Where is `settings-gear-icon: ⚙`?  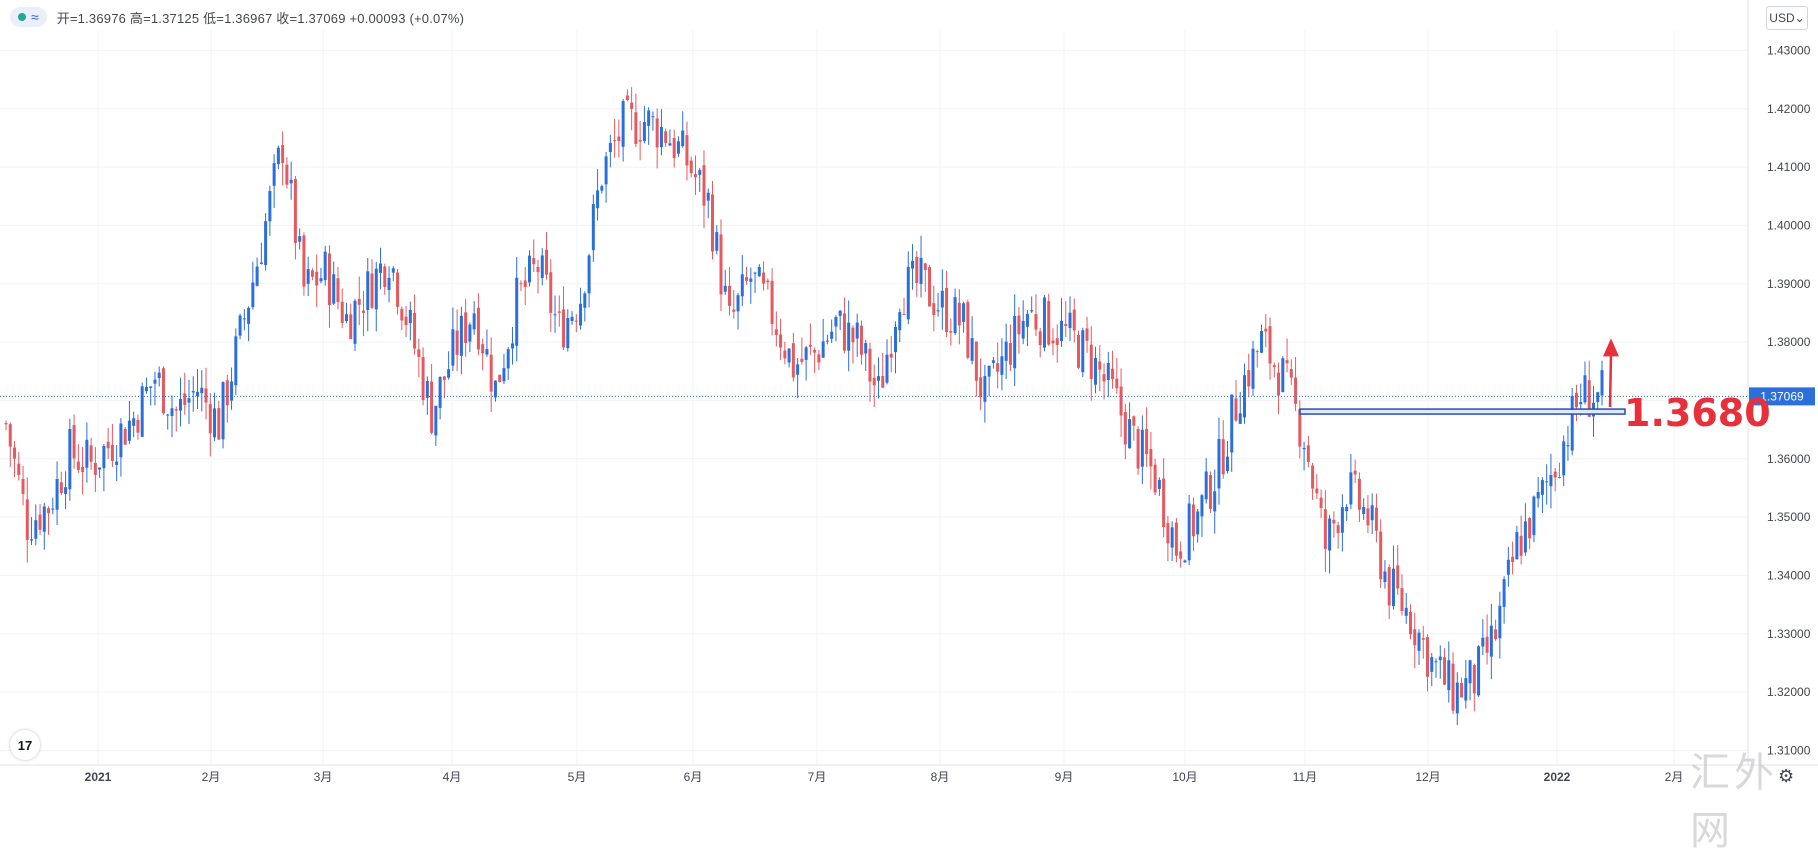
settings-gear-icon: ⚙ is located at coordinates (1786, 776).